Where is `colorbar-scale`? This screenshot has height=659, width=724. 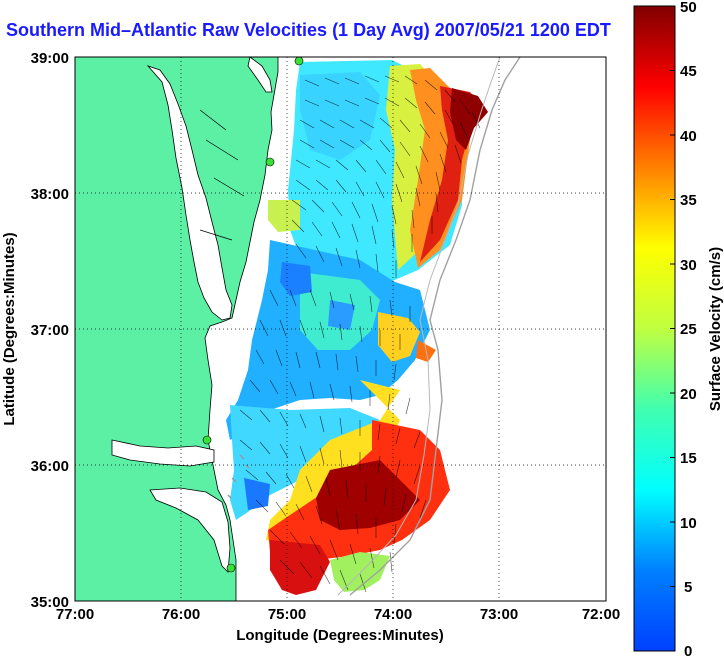 colorbar-scale is located at coordinates (654, 328).